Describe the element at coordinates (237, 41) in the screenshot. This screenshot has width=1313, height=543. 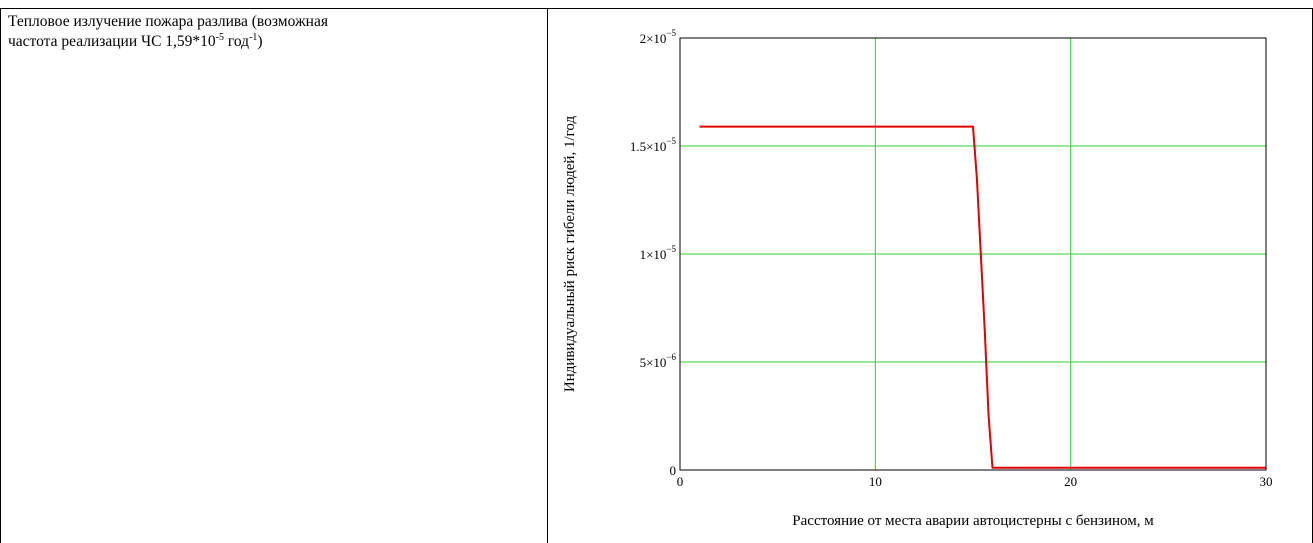
I see `caption-unit: год` at that location.